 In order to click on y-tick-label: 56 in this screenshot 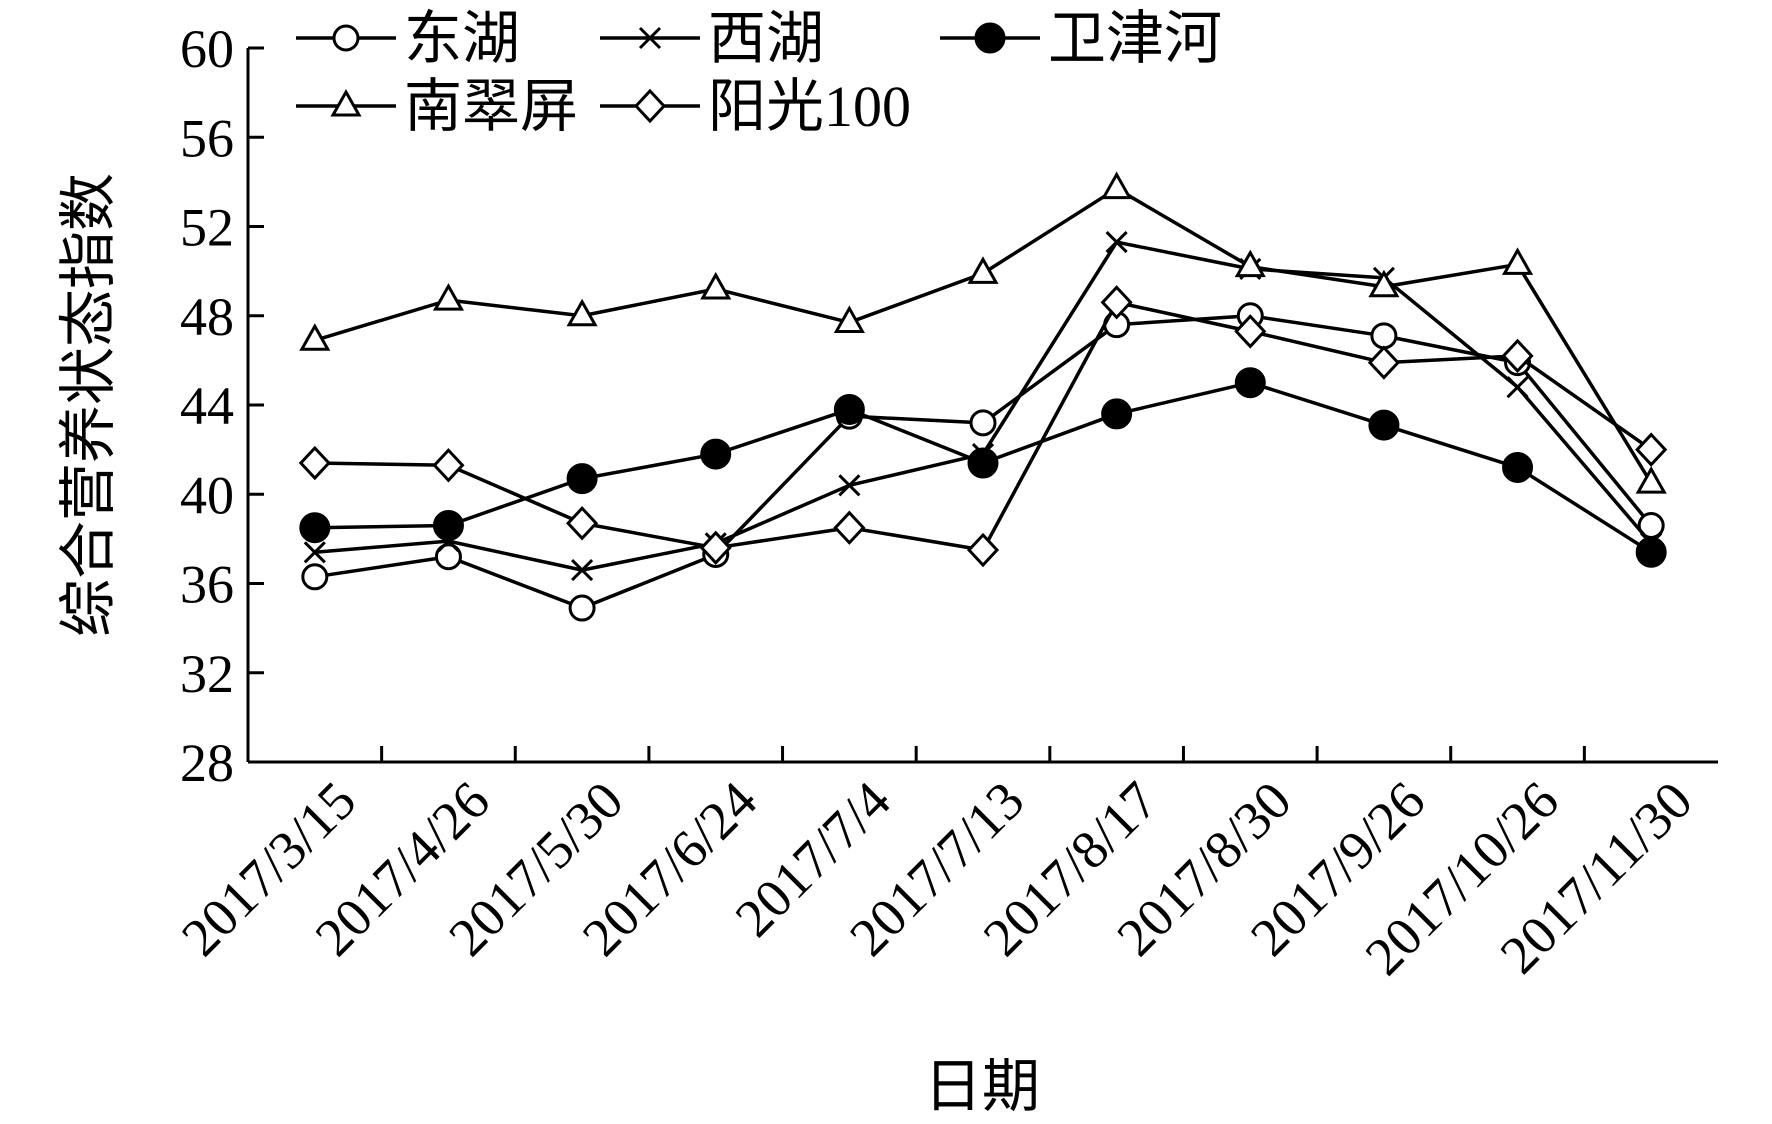, I will do `click(207, 138)`.